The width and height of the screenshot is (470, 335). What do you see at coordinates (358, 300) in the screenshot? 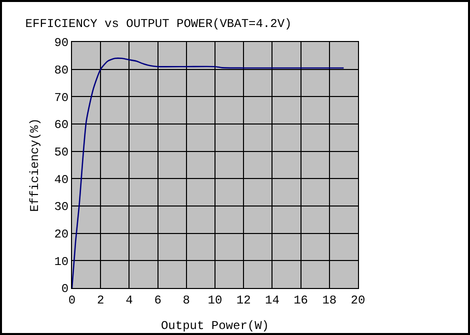
I see `x-tick-label: 20` at bounding box center [358, 300].